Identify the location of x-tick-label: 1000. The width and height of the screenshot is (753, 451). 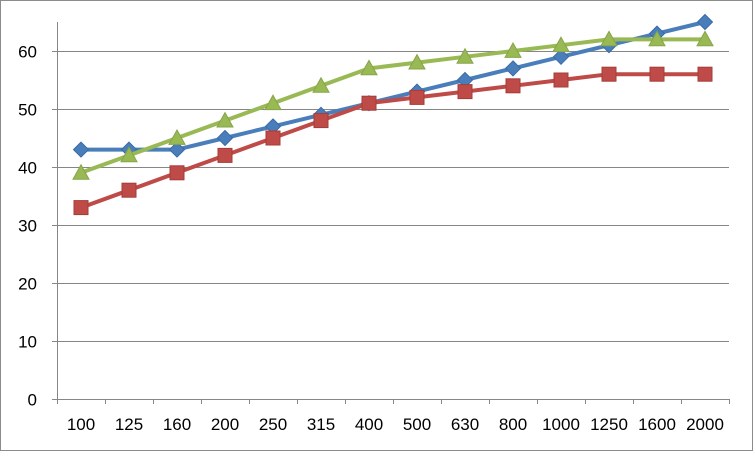
(561, 424).